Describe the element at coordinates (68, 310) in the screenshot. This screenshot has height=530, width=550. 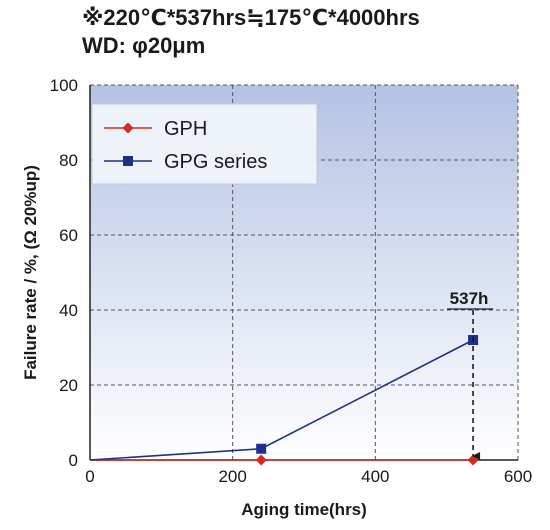
I see `y-tick-label: 40` at that location.